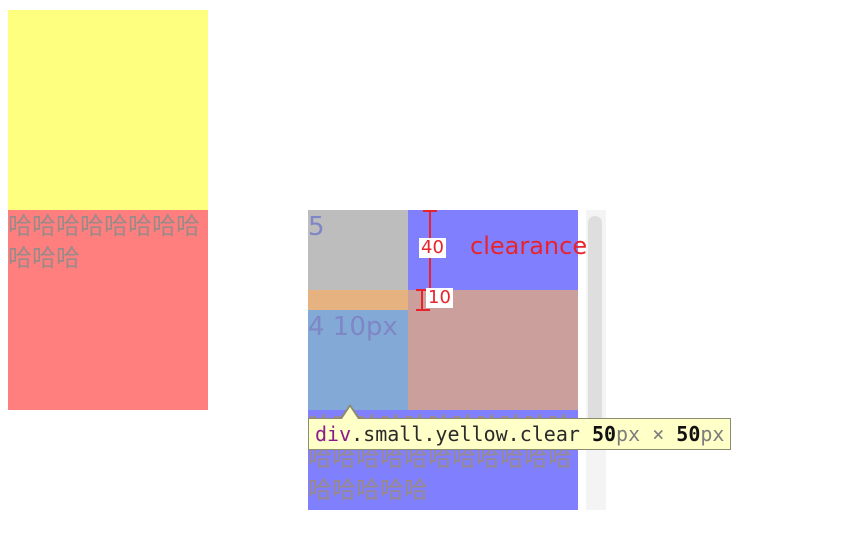 The height and width of the screenshot is (554, 860). Describe the element at coordinates (604, 434) in the screenshot. I see `tooltip-width-value: 50` at that location.